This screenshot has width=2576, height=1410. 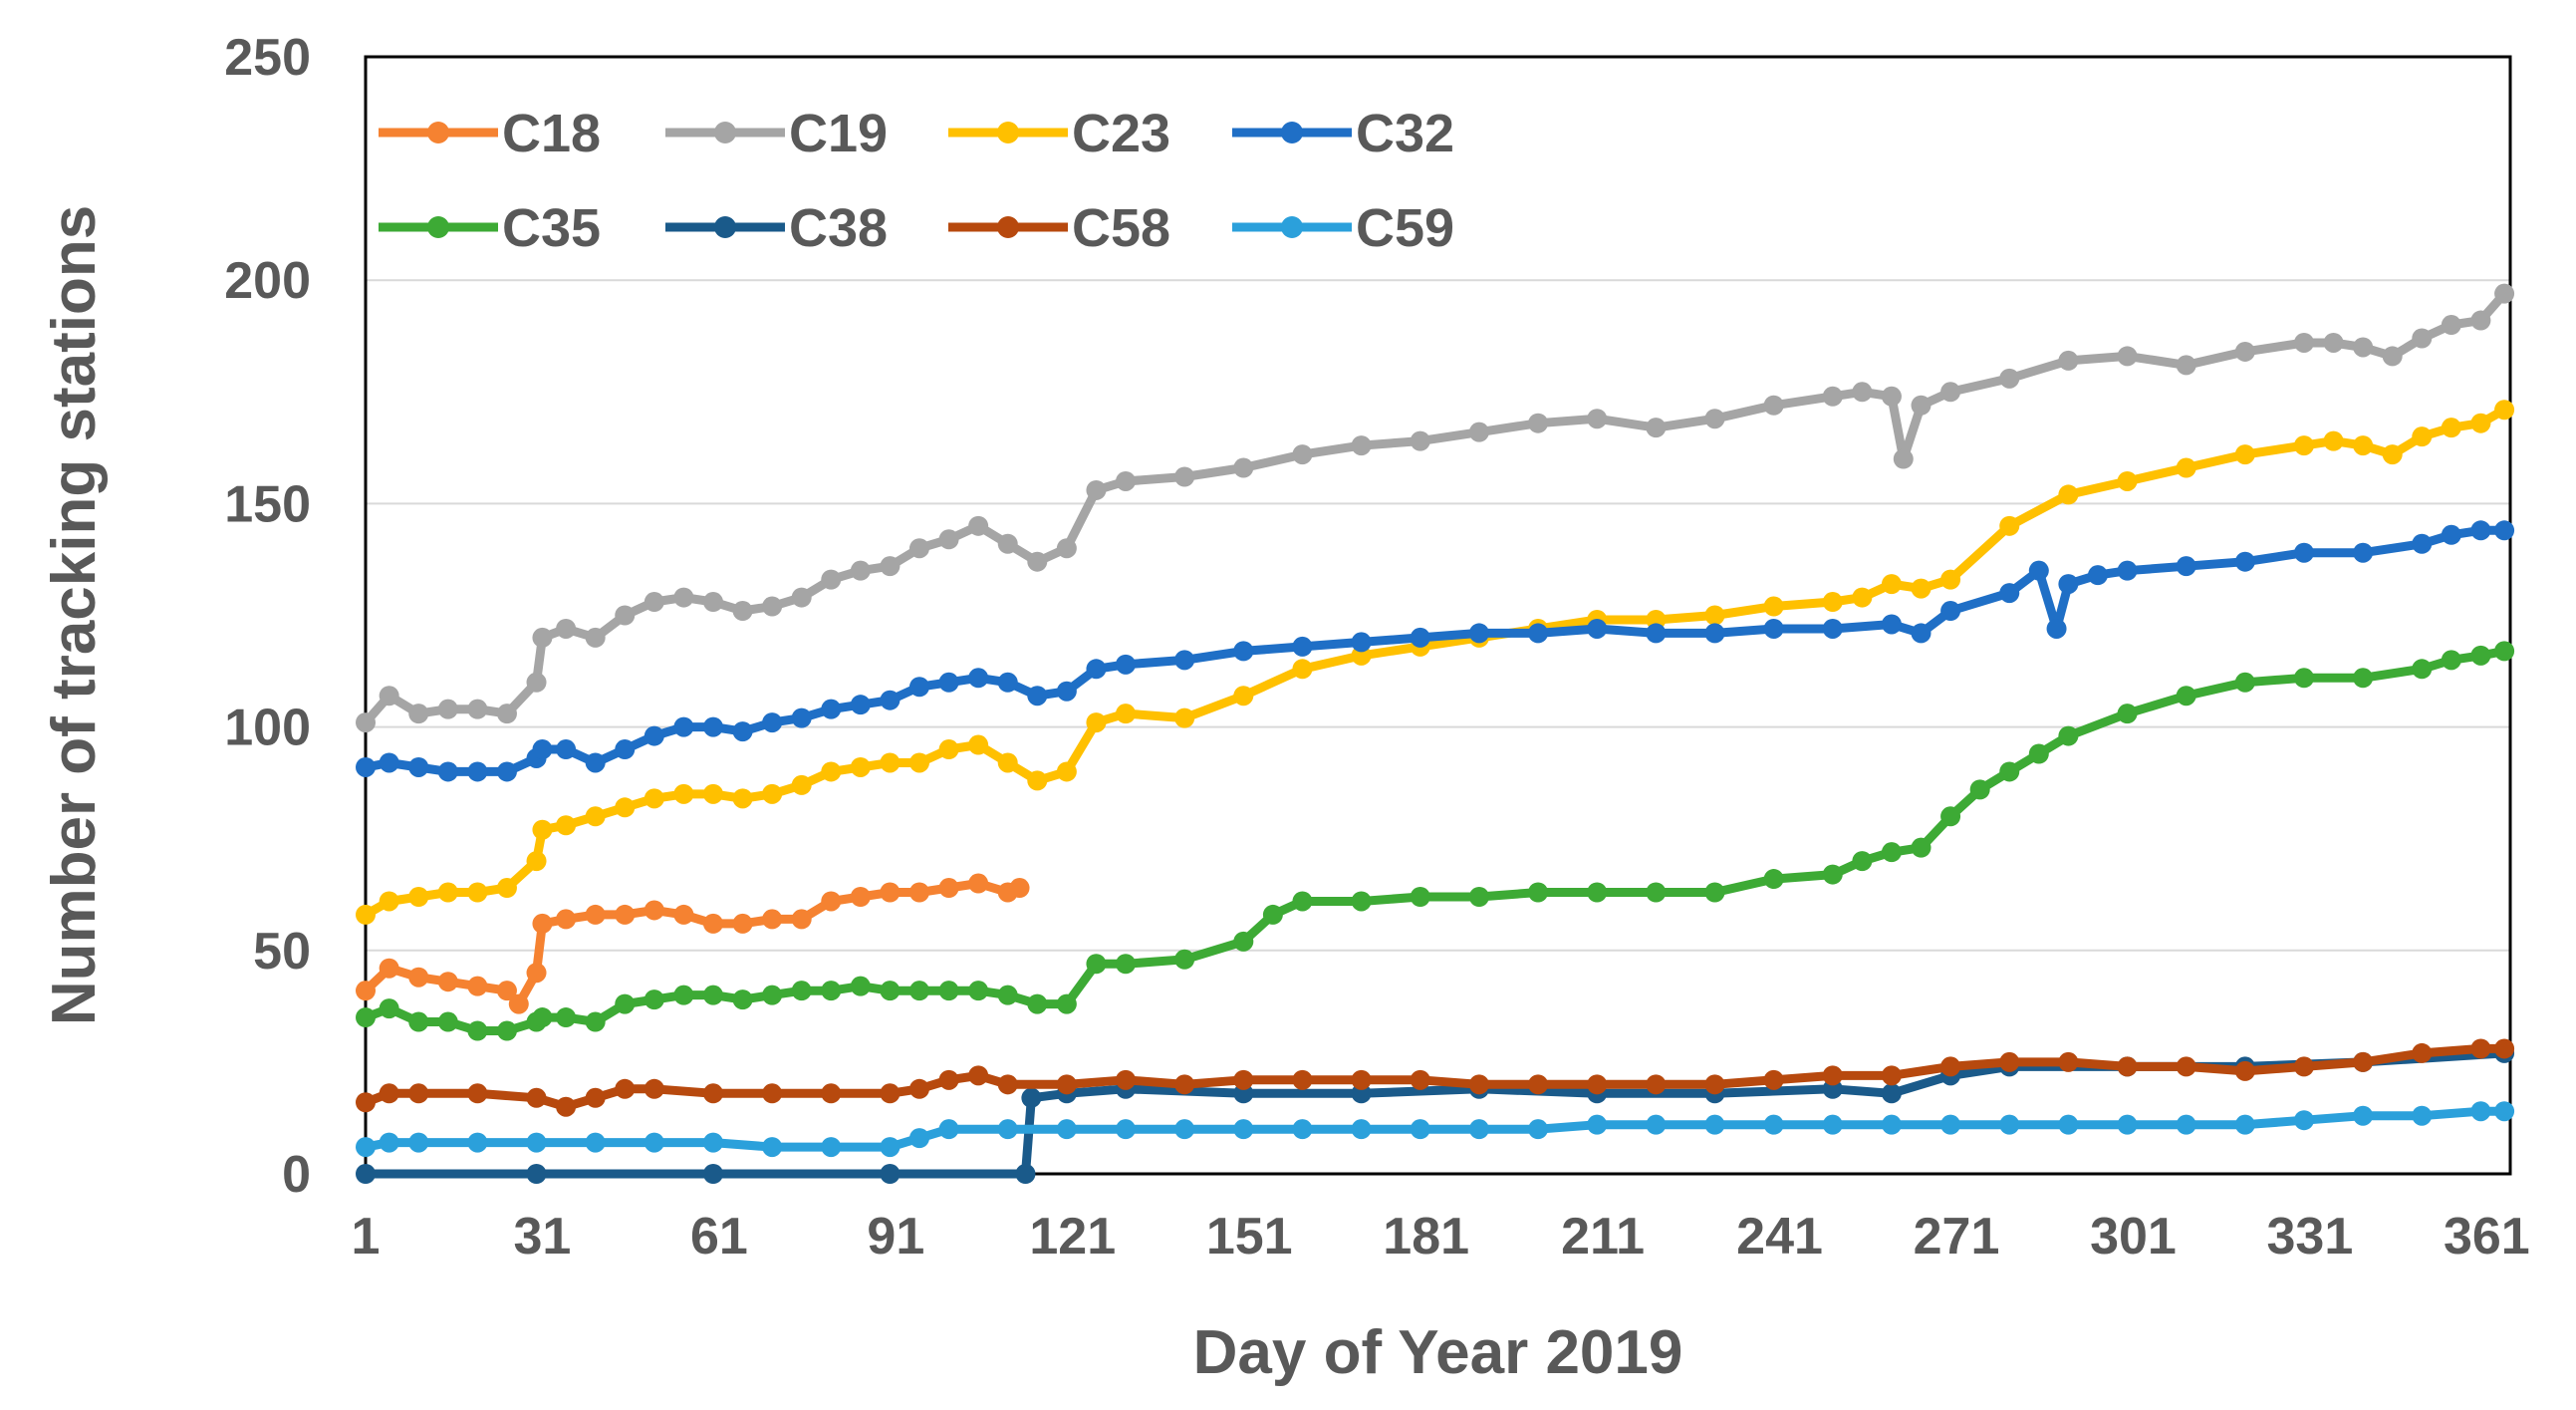 What do you see at coordinates (1405, 133) in the screenshot?
I see `legend-label-c32: C32` at bounding box center [1405, 133].